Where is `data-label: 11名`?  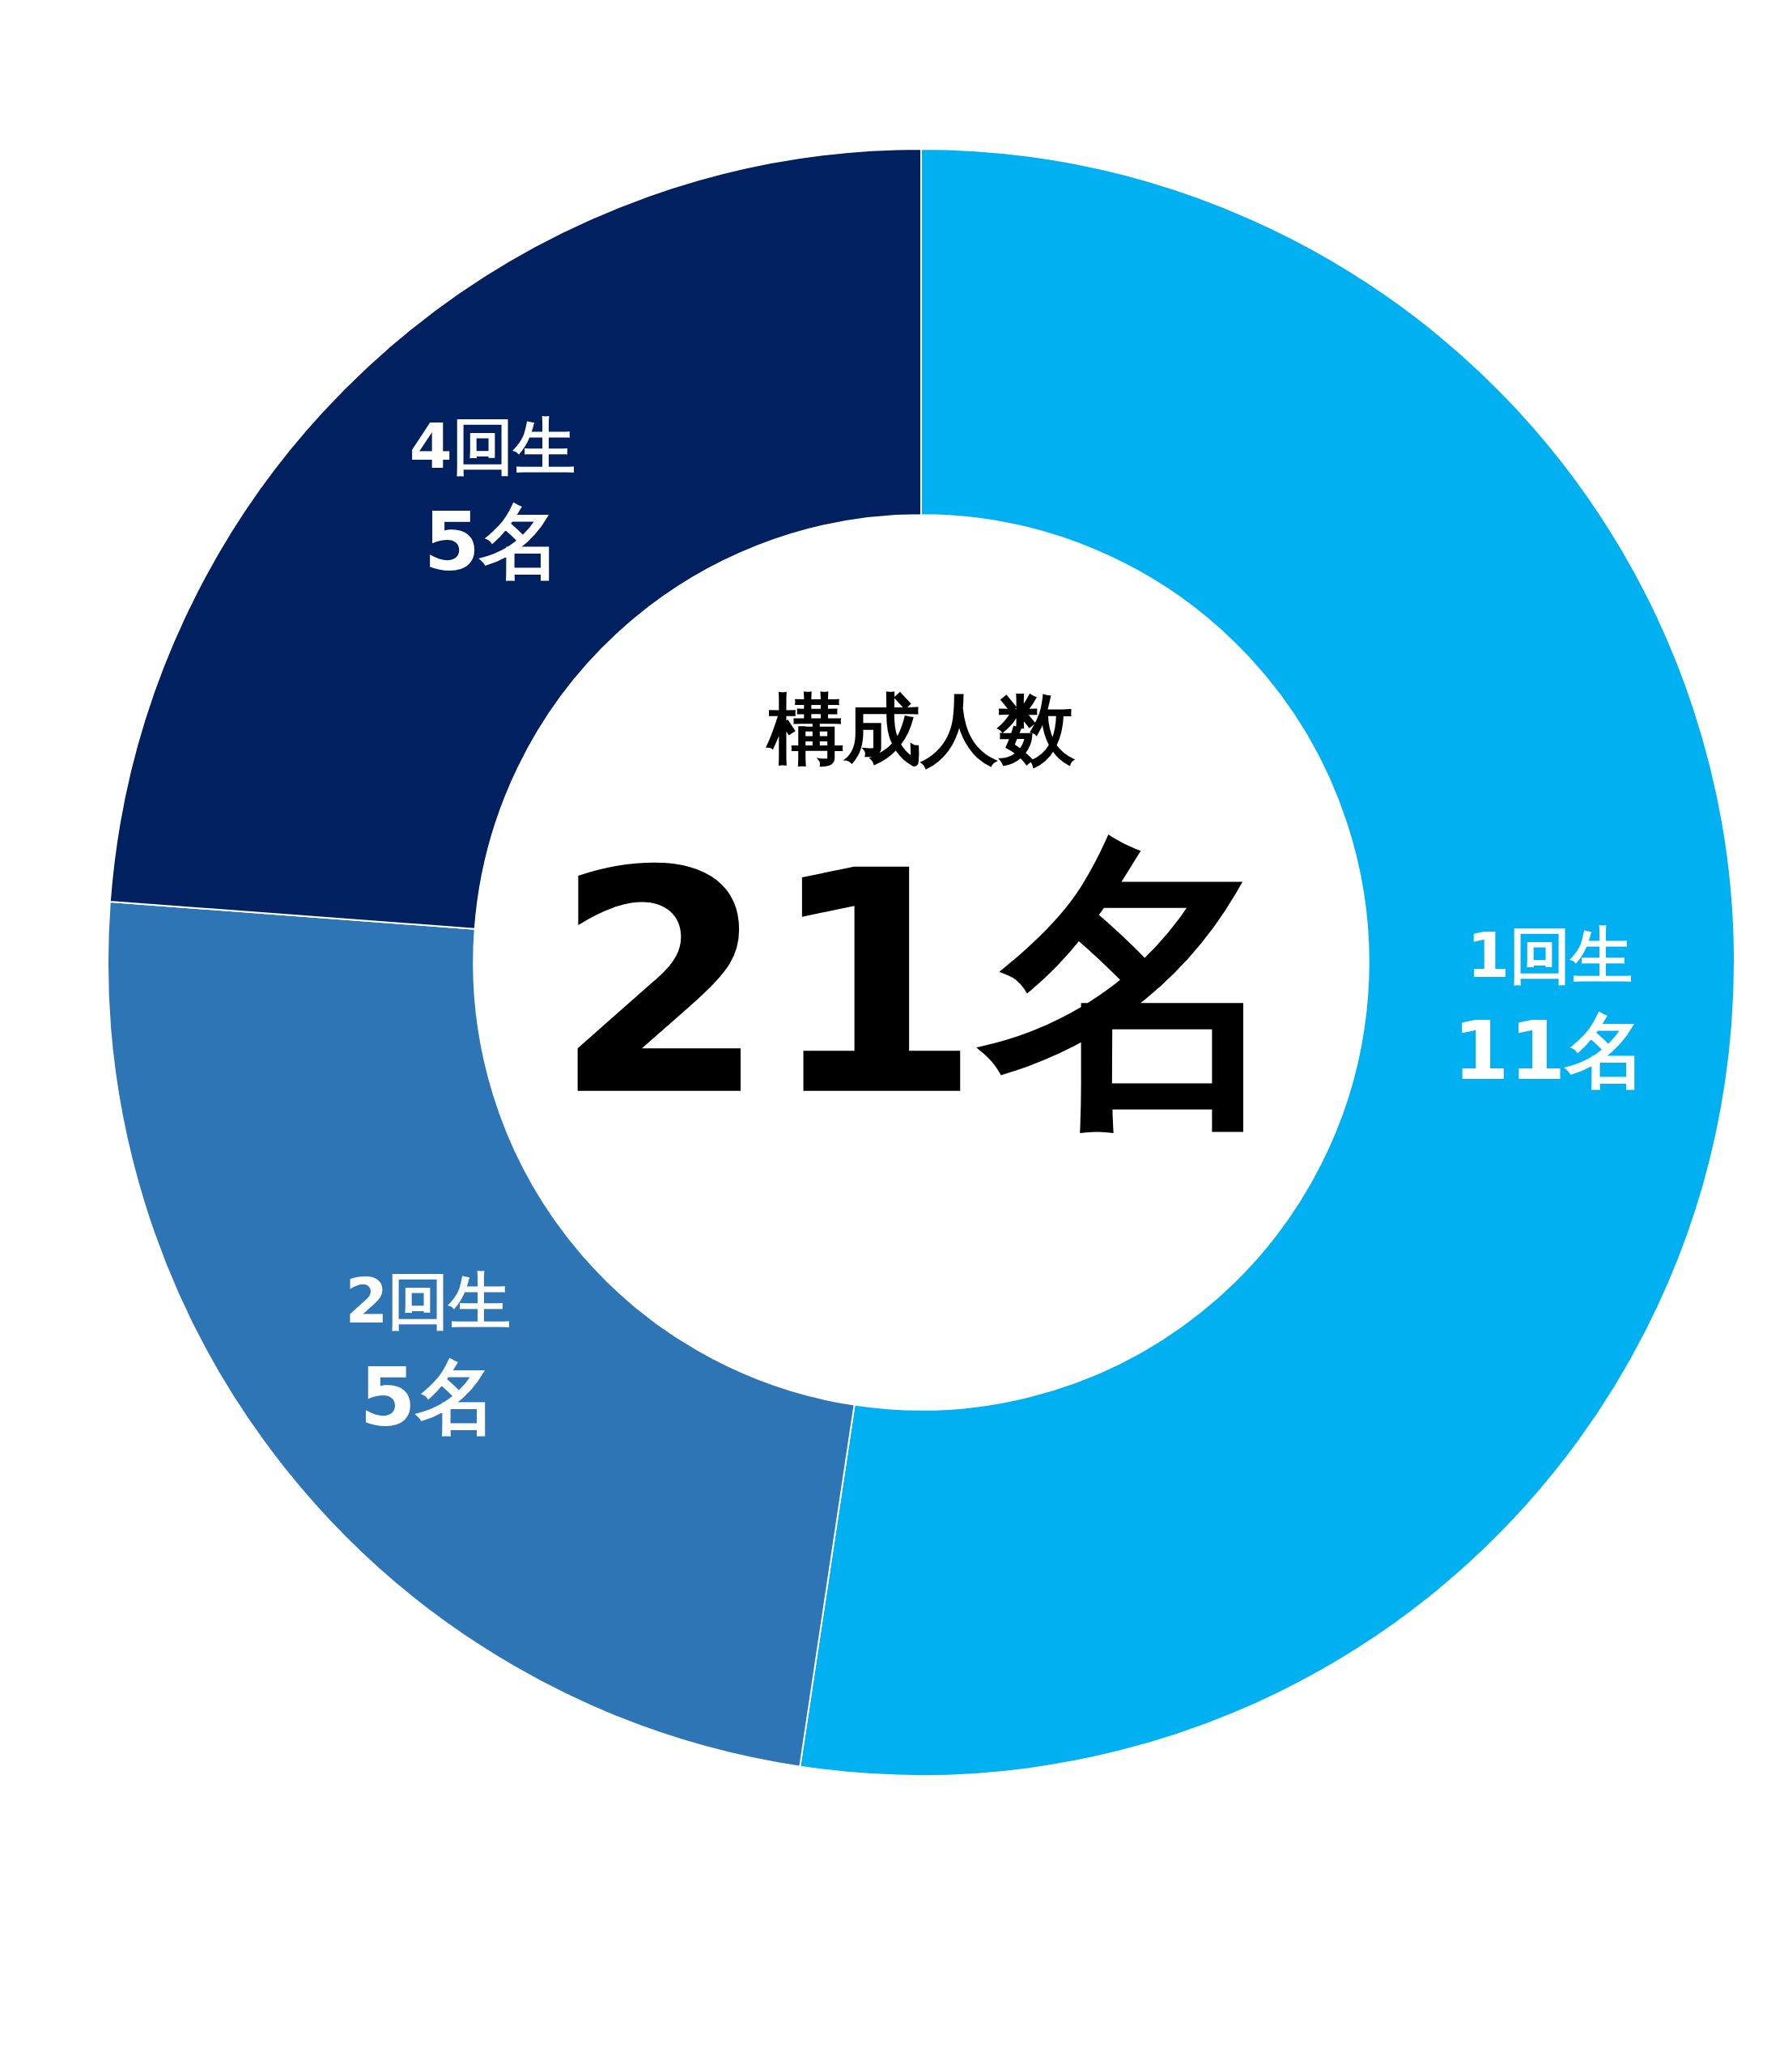 data-label: 11名 is located at coordinates (1550, 1051).